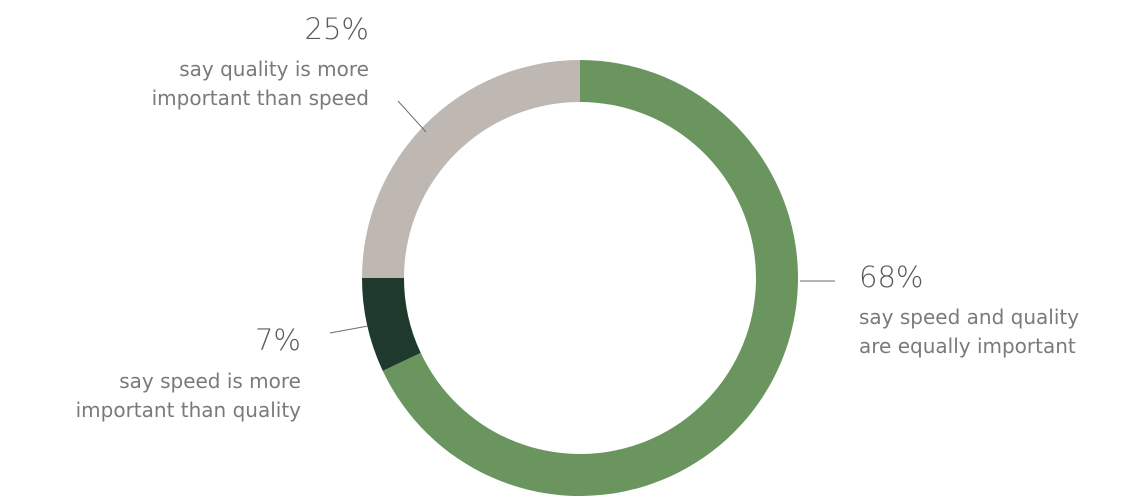 This screenshot has height=499, width=1139. What do you see at coordinates (260, 98) in the screenshot?
I see `slice-label-desc-25-line2: important than speed` at bounding box center [260, 98].